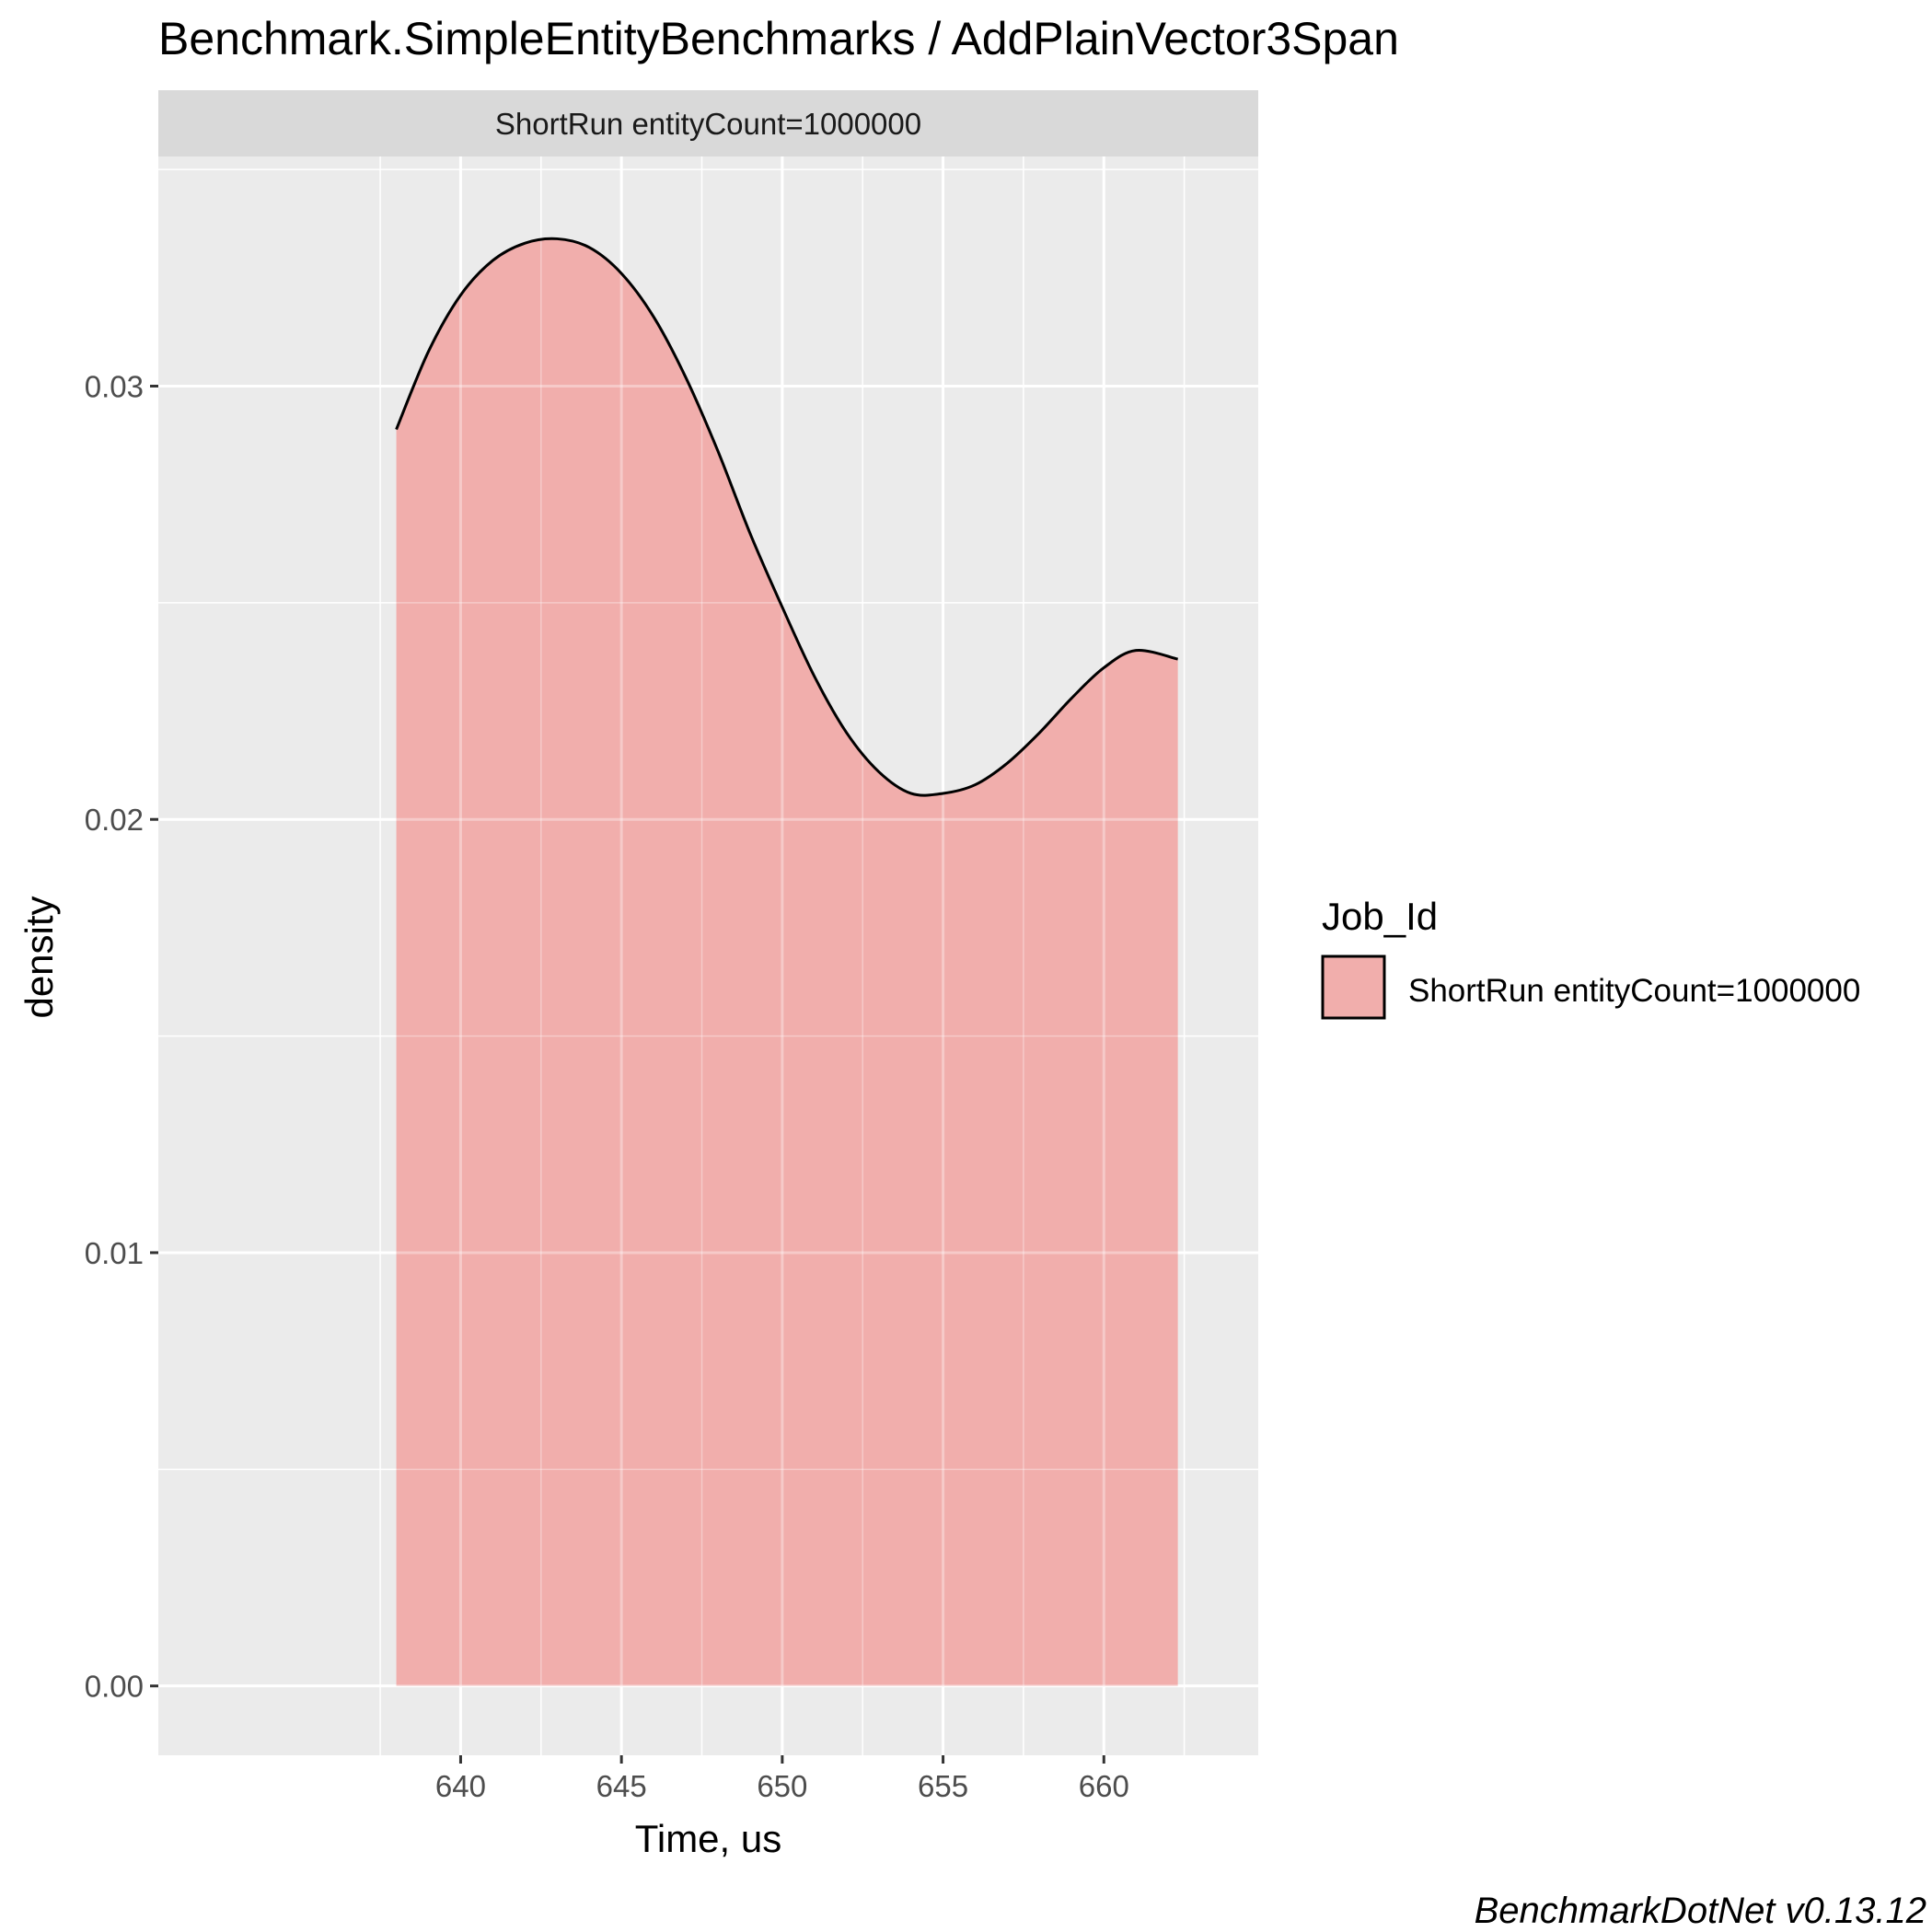  I want to click on x-tick-label: 645, so click(621, 1786).